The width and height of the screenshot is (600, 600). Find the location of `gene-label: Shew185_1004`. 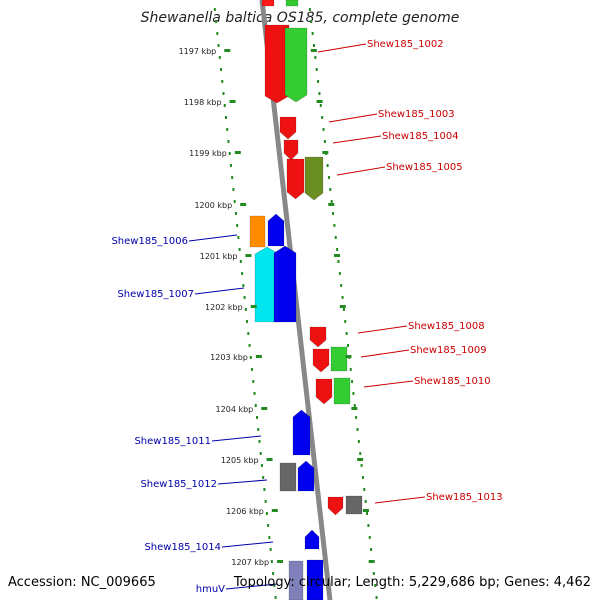

gene-label: Shew185_1004 is located at coordinates (420, 136).